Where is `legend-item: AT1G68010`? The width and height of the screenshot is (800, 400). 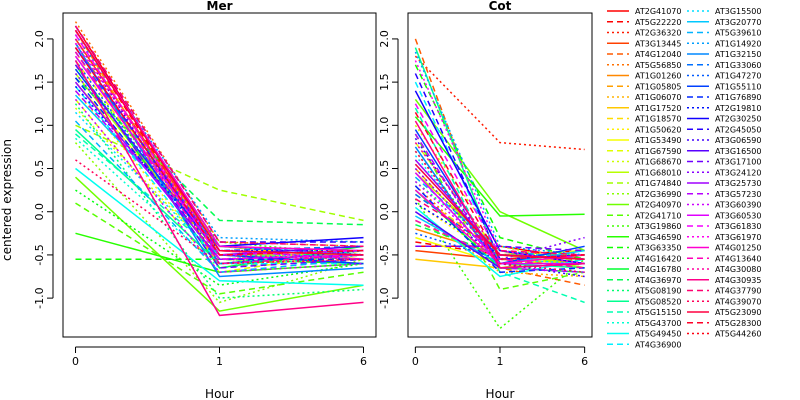 legend-item: AT1G68010 is located at coordinates (644, 172).